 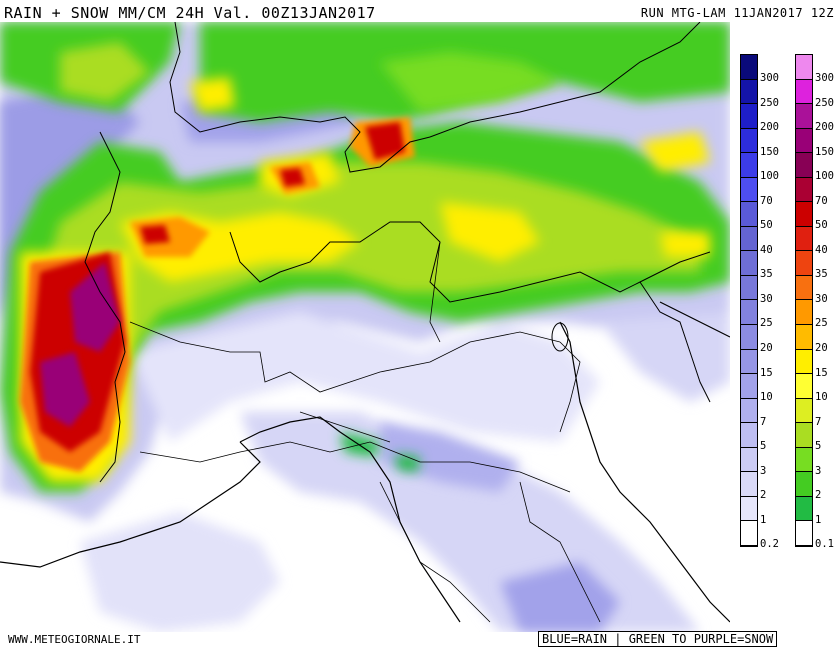 What do you see at coordinates (74, 639) in the screenshot?
I see `website-credit: WWW.METEOGIORNALE.IT` at bounding box center [74, 639].